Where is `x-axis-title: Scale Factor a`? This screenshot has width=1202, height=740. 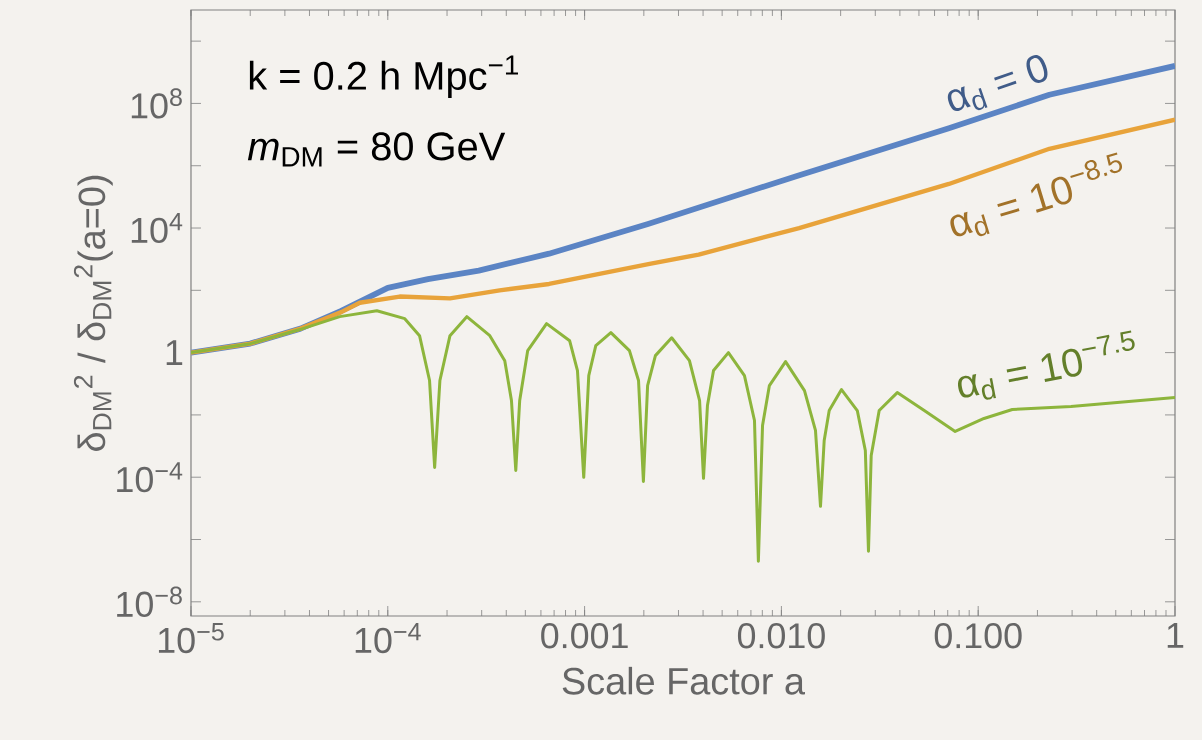 x-axis-title: Scale Factor a is located at coordinates (683, 680).